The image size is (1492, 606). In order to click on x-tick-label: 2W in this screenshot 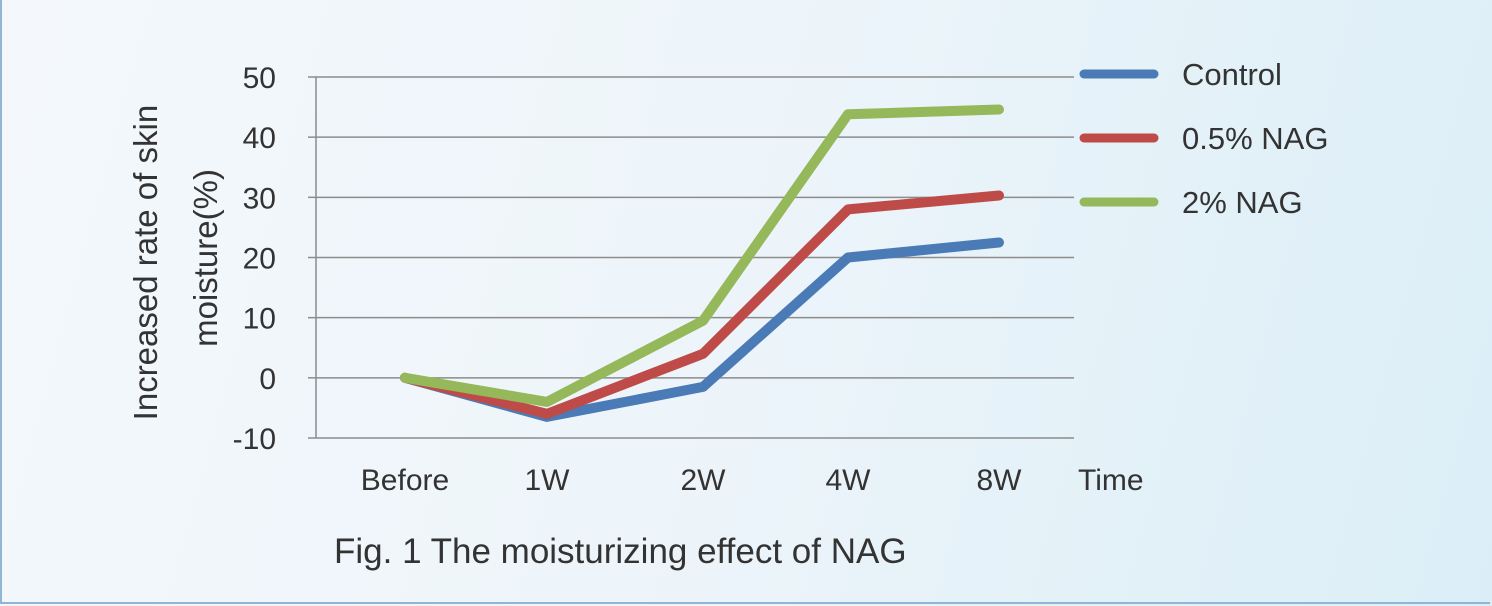, I will do `click(704, 480)`.